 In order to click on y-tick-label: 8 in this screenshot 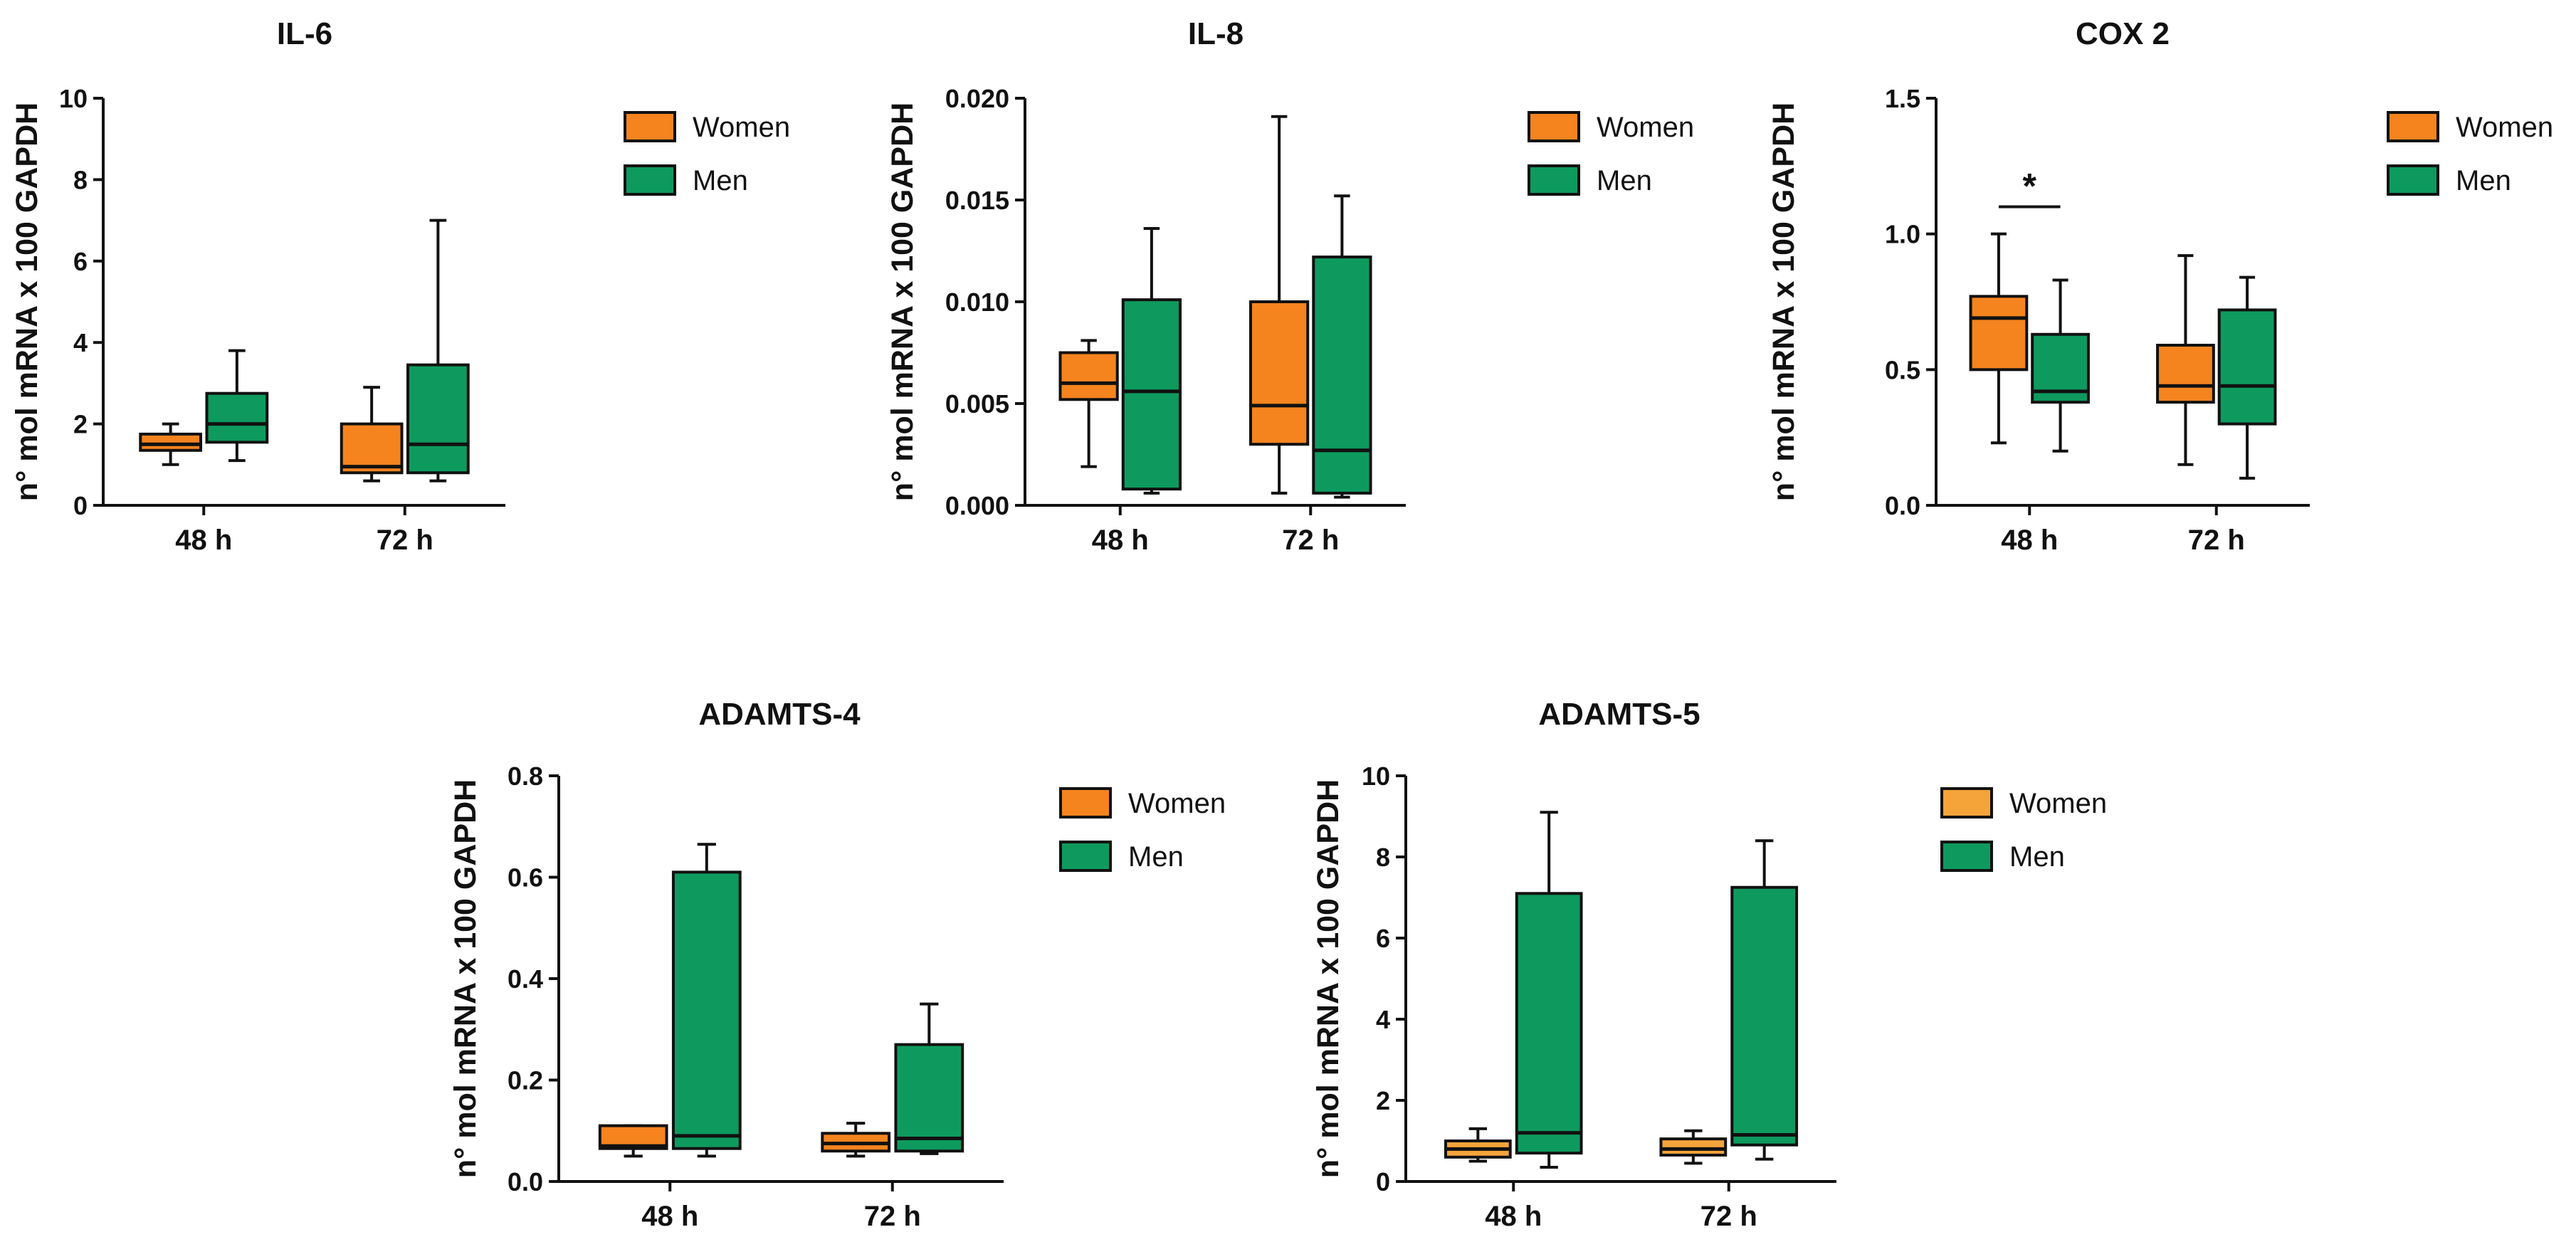, I will do `click(80, 179)`.